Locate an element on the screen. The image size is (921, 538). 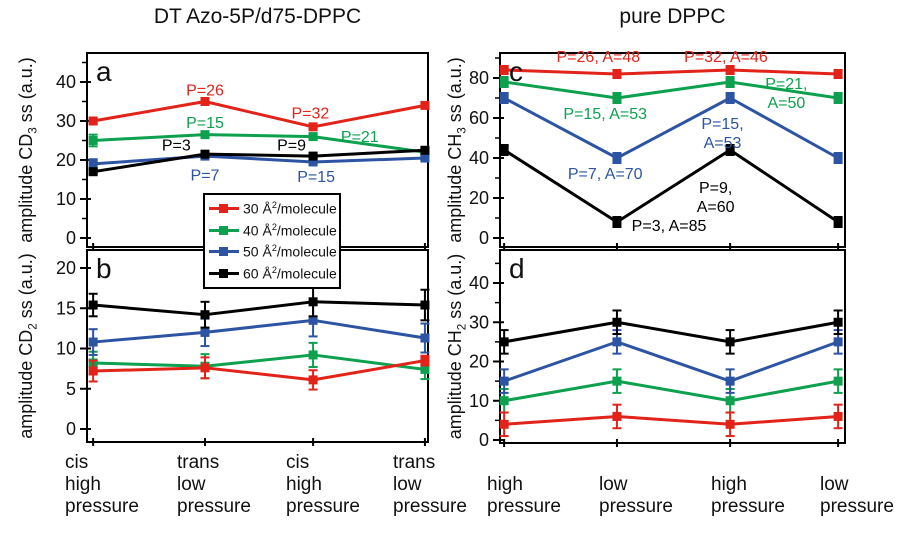
y-tick-label: 15 is located at coordinates (66, 308).